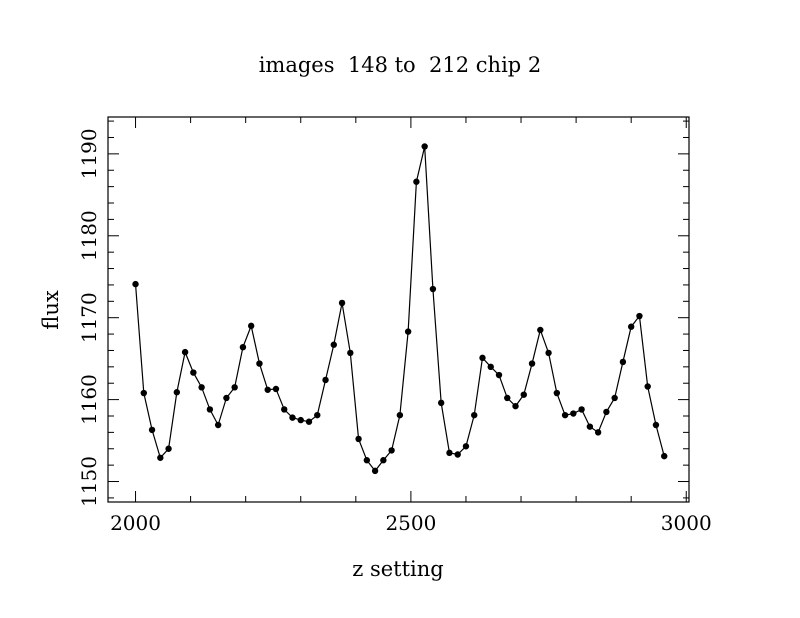  I want to click on y-tick-label: 1170, so click(89, 317).